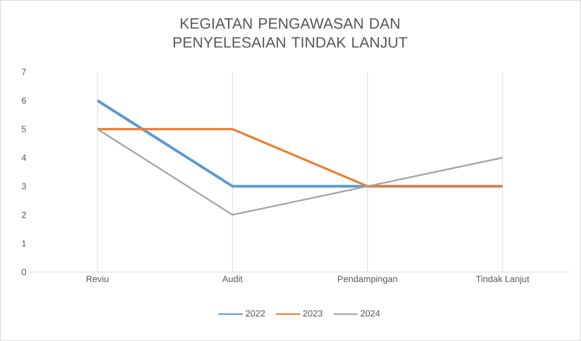 The height and width of the screenshot is (341, 581). What do you see at coordinates (24, 272) in the screenshot?
I see `y-tick-label: 0` at bounding box center [24, 272].